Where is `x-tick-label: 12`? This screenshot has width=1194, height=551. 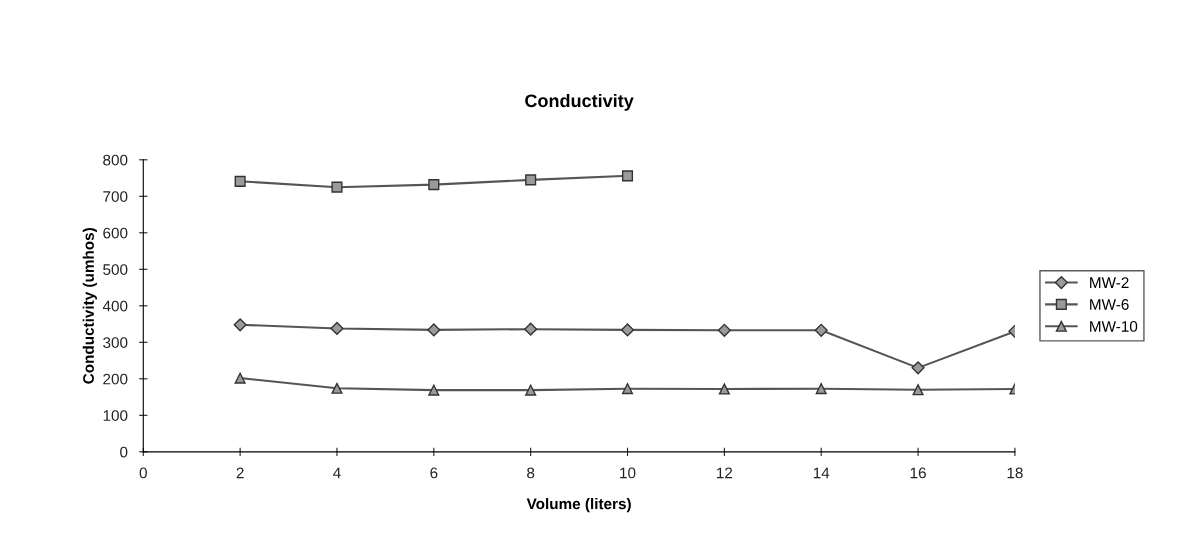 x-tick-label: 12 is located at coordinates (725, 473).